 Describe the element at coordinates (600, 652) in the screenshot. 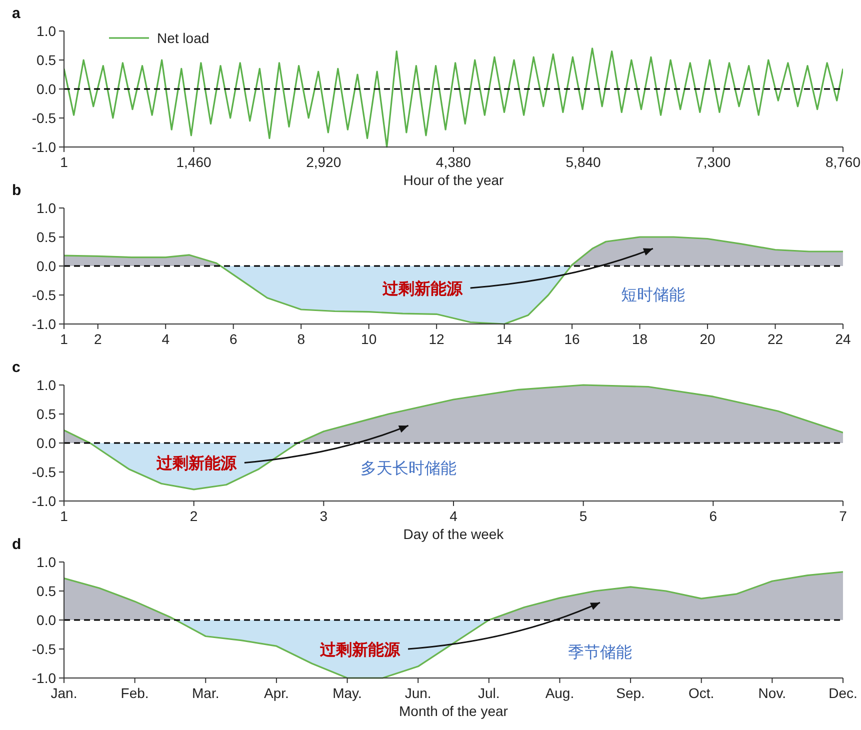

I see `annotation: 季节储能` at that location.